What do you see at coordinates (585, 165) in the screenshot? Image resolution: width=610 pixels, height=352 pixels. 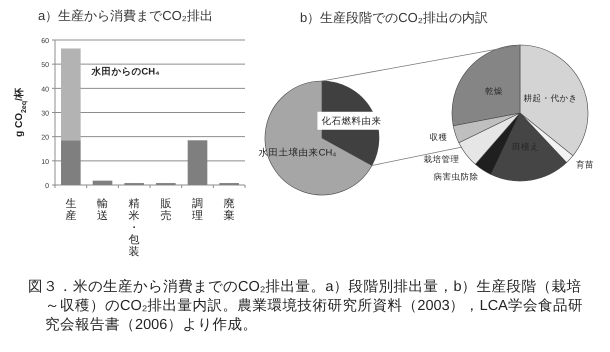 I see `slice-label: 育苗` at bounding box center [585, 165].